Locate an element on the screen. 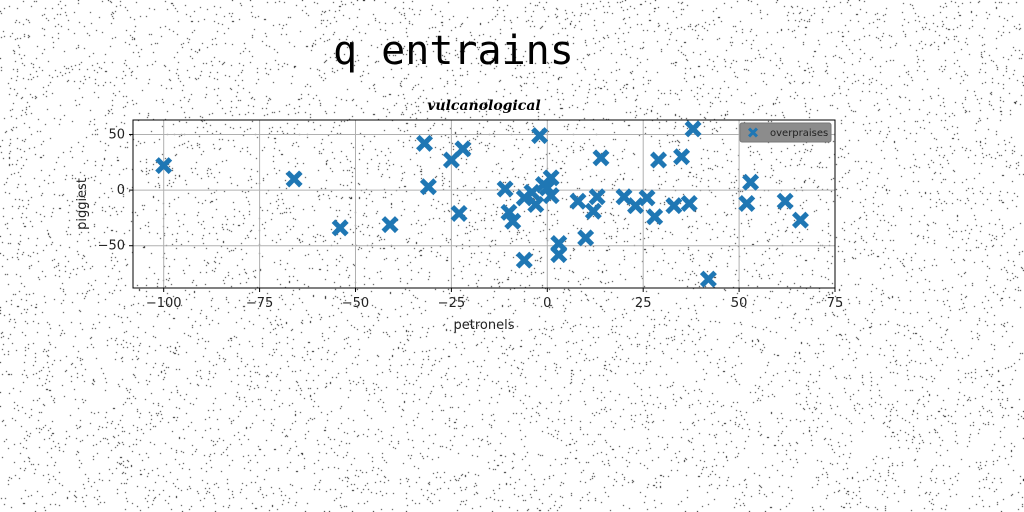 This screenshot has width=1024, height=512. y-axis-label: piggiest is located at coordinates (82, 204).